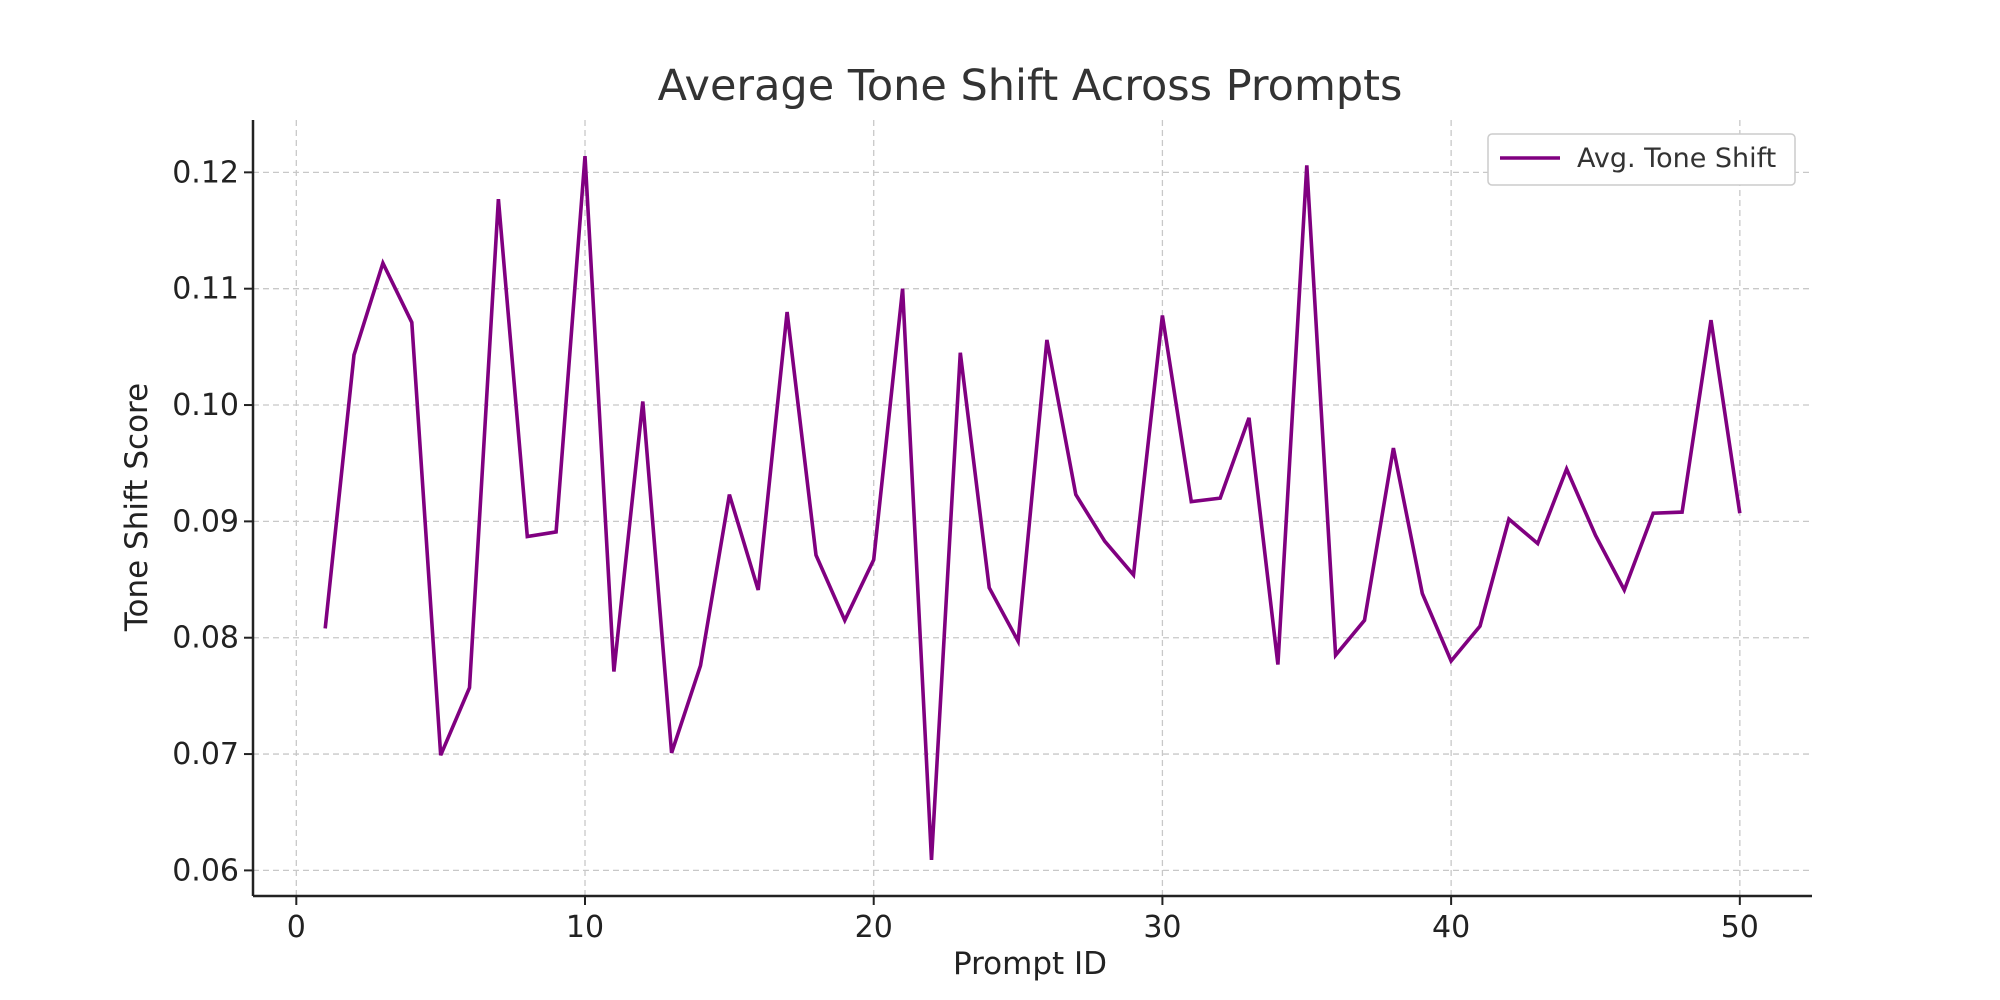 Image resolution: width=2000 pixels, height=1000 pixels. What do you see at coordinates (1162, 927) in the screenshot?
I see `x-tick-label: 30` at bounding box center [1162, 927].